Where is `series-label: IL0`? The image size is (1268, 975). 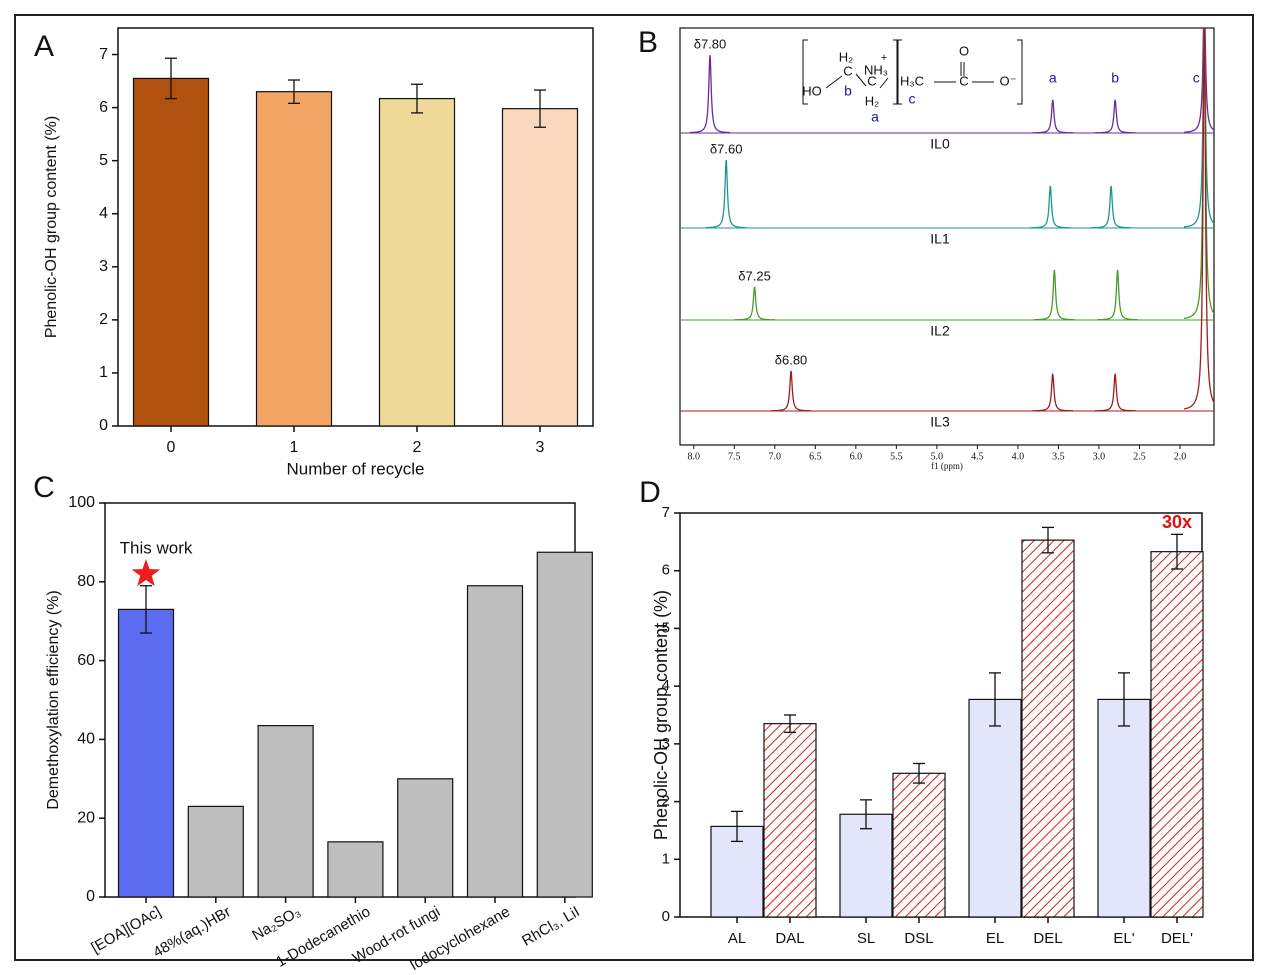
series-label: IL0 is located at coordinates (940, 144).